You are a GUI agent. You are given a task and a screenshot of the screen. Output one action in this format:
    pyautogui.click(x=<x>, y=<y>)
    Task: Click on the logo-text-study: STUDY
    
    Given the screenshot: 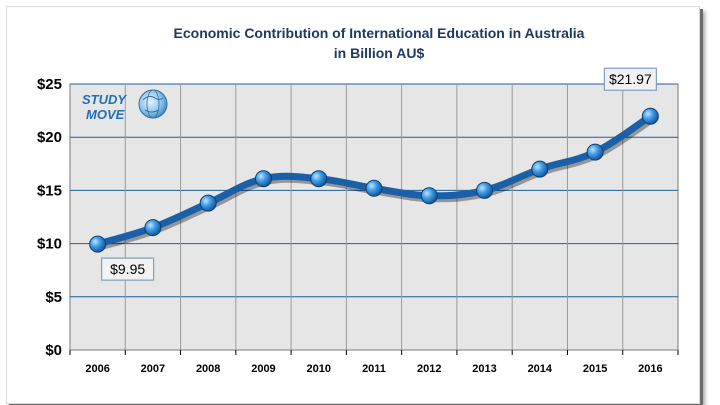 What is the action you would take?
    pyautogui.click(x=104, y=99)
    